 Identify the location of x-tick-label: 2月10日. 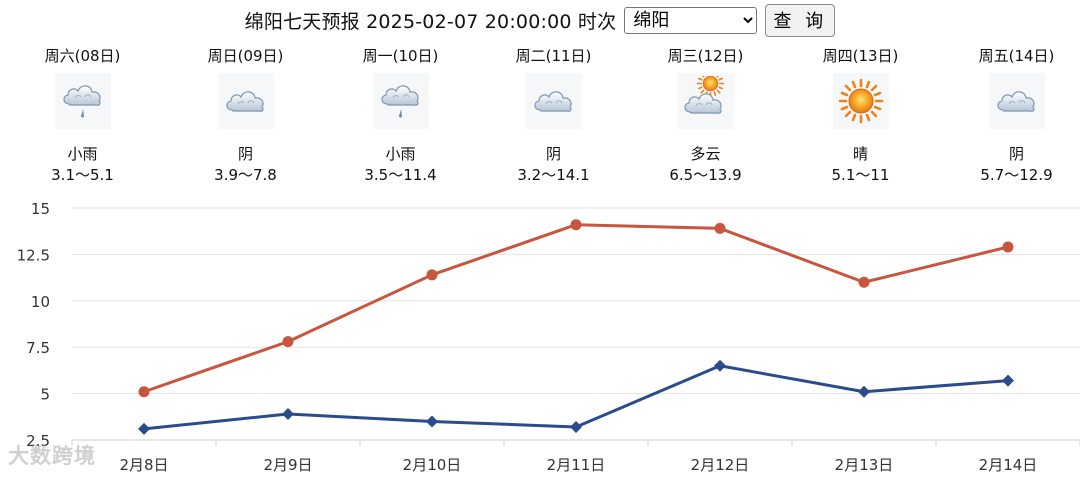
(432, 465).